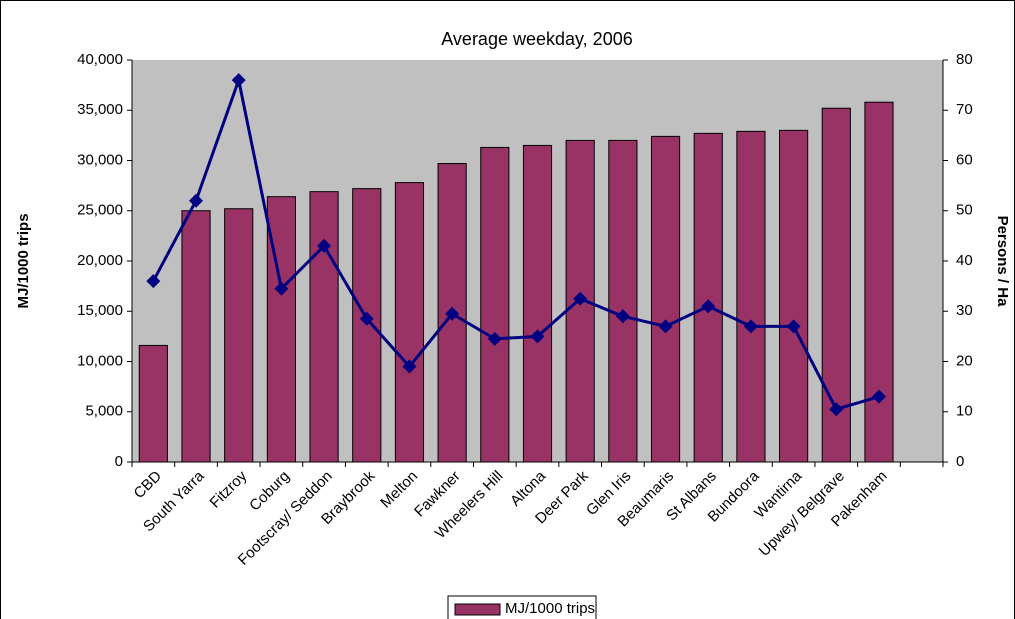 This screenshot has height=619, width=1015. Describe the element at coordinates (964, 59) in the screenshot. I see `y2-tick-label: 80` at that location.